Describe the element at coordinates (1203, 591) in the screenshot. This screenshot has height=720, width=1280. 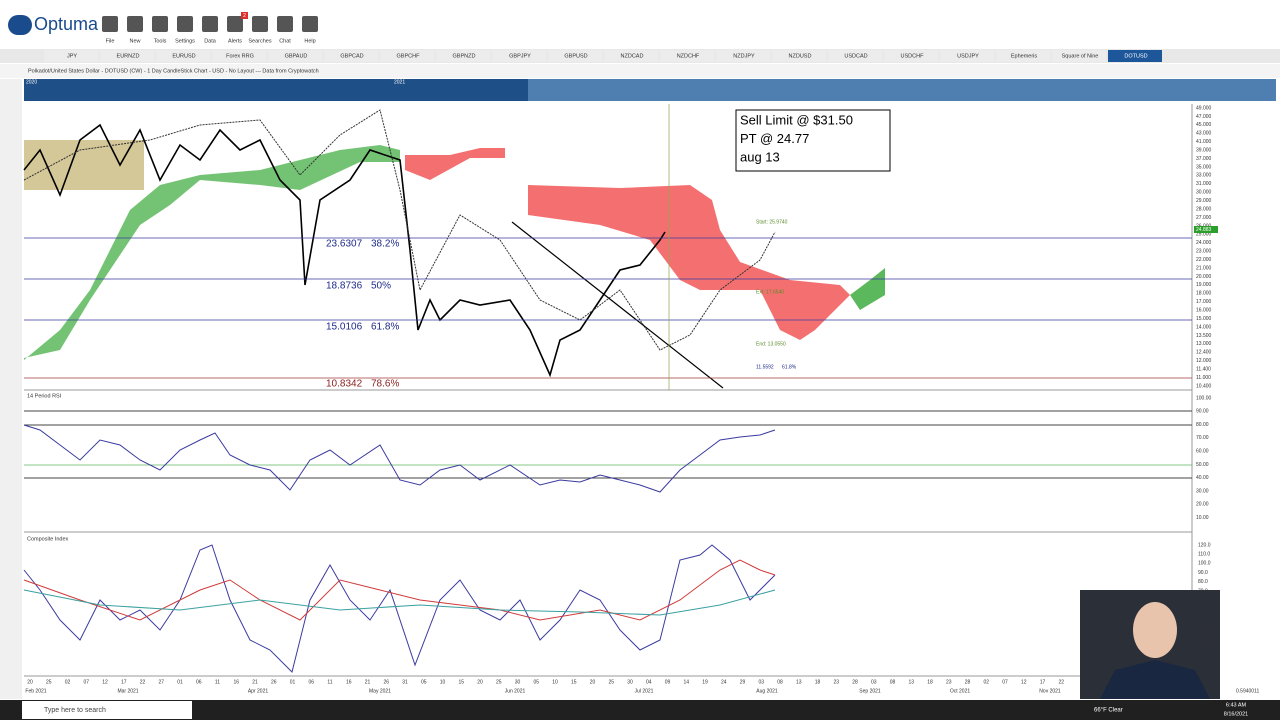
I see `ci-tick: 70.0` at that location.